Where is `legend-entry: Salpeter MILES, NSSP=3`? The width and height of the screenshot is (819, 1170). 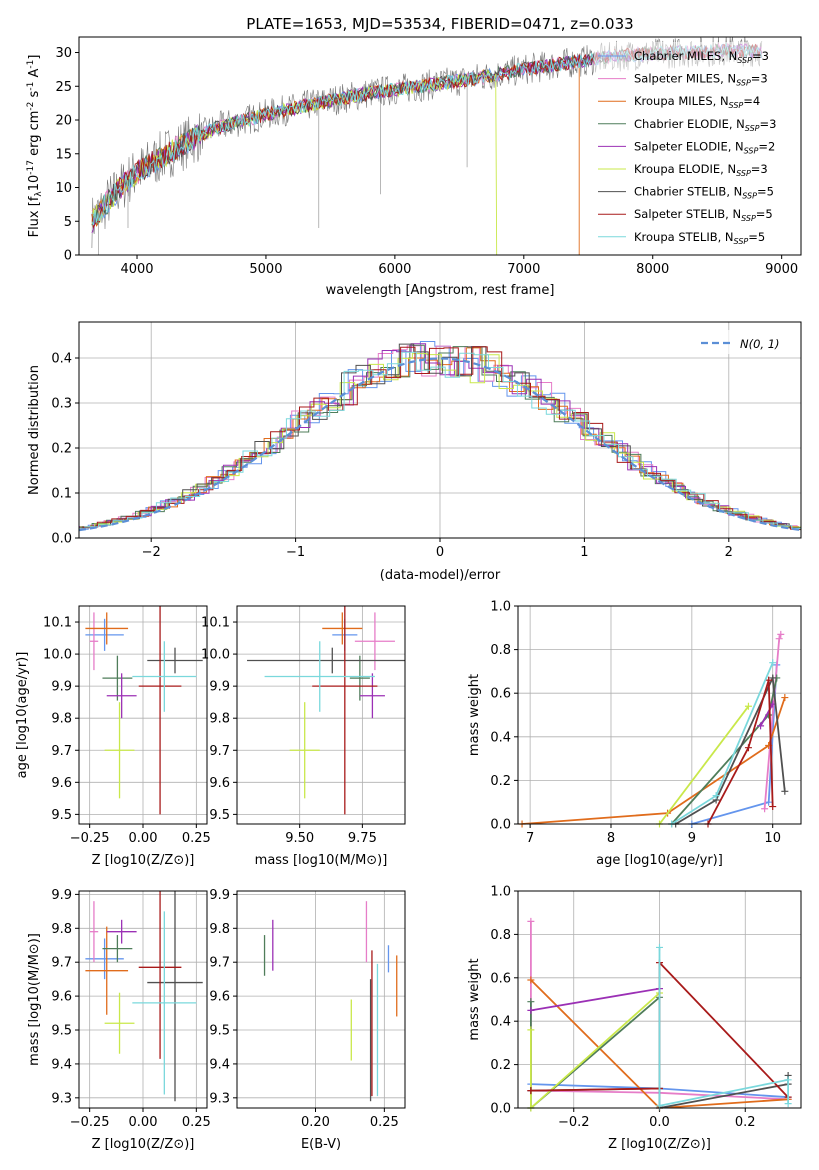 legend-entry: Salpeter MILES, NSSP=3 is located at coordinates (701, 80).